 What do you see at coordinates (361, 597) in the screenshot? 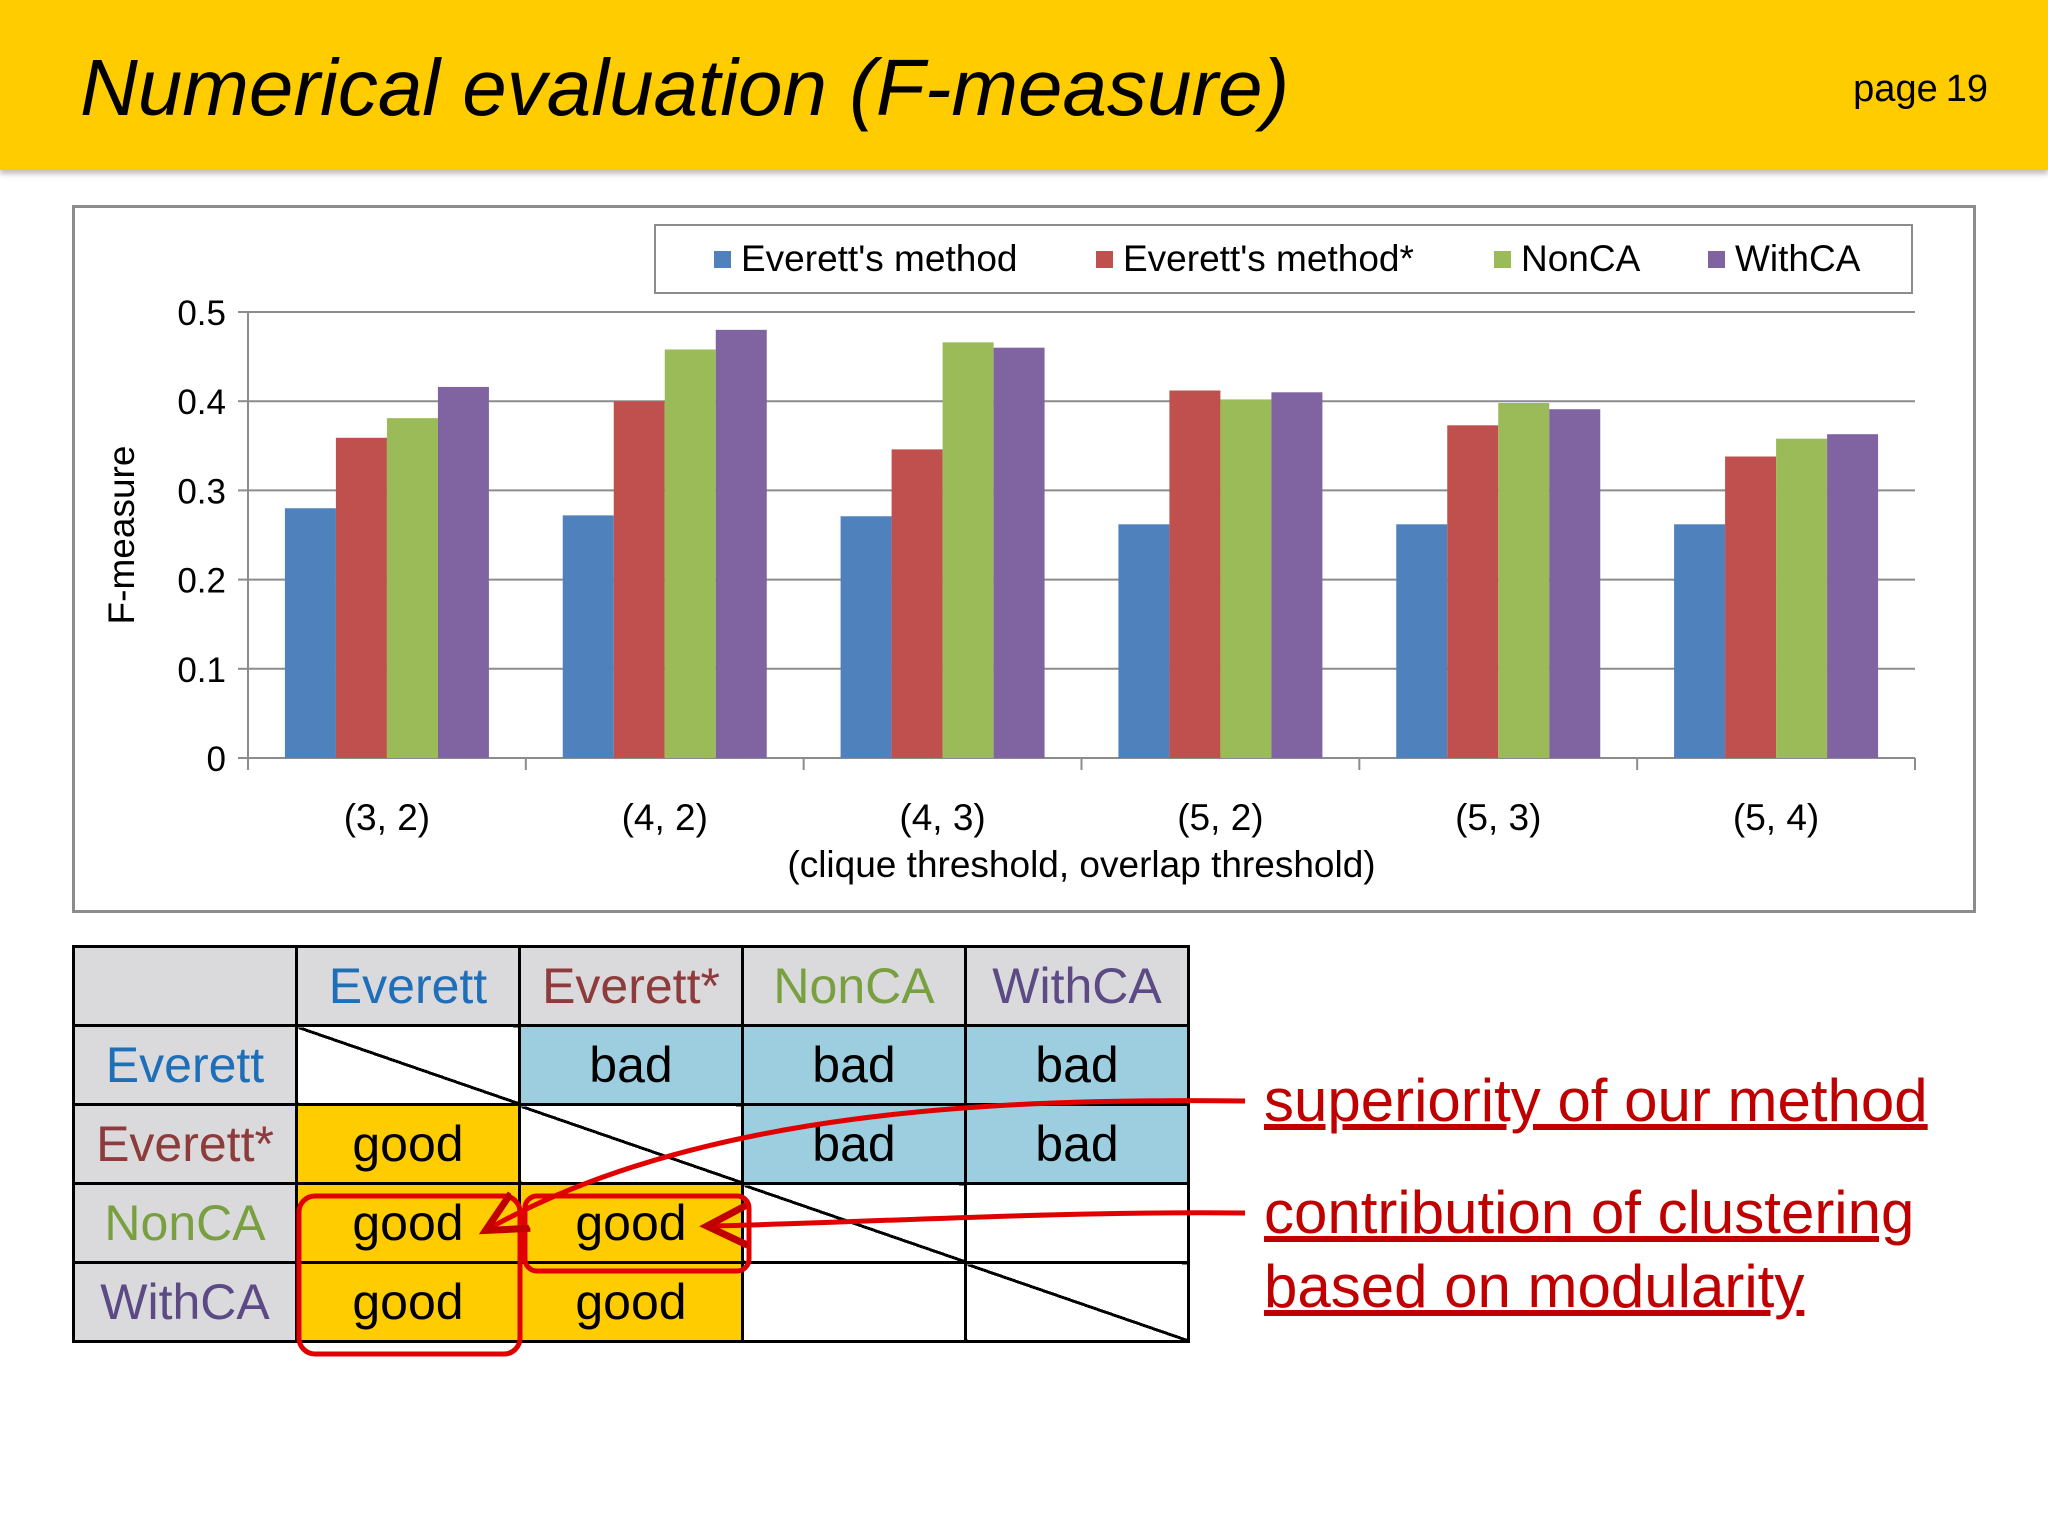
I see `bar-everett-s-method--0` at bounding box center [361, 597].